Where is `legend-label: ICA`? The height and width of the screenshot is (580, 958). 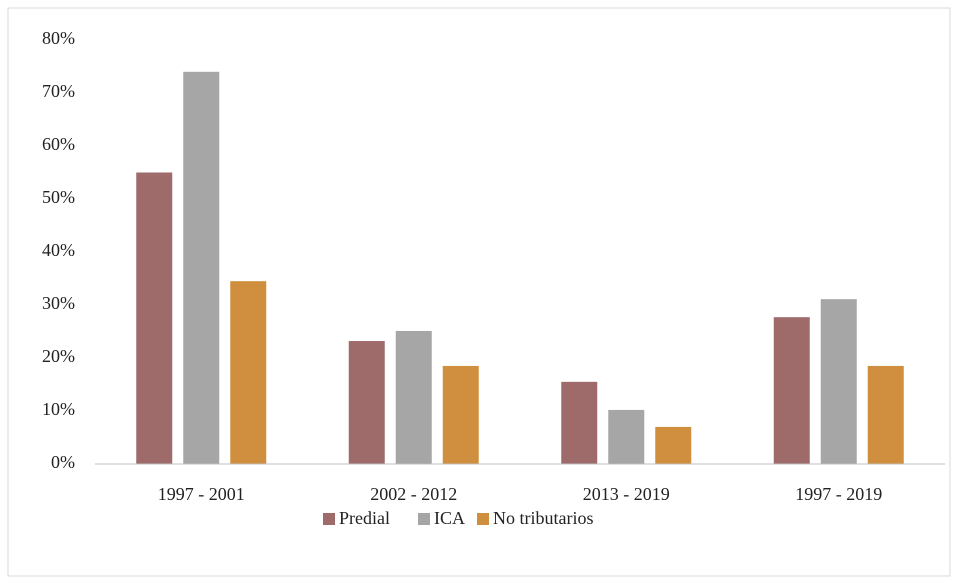 legend-label: ICA is located at coordinates (449, 518).